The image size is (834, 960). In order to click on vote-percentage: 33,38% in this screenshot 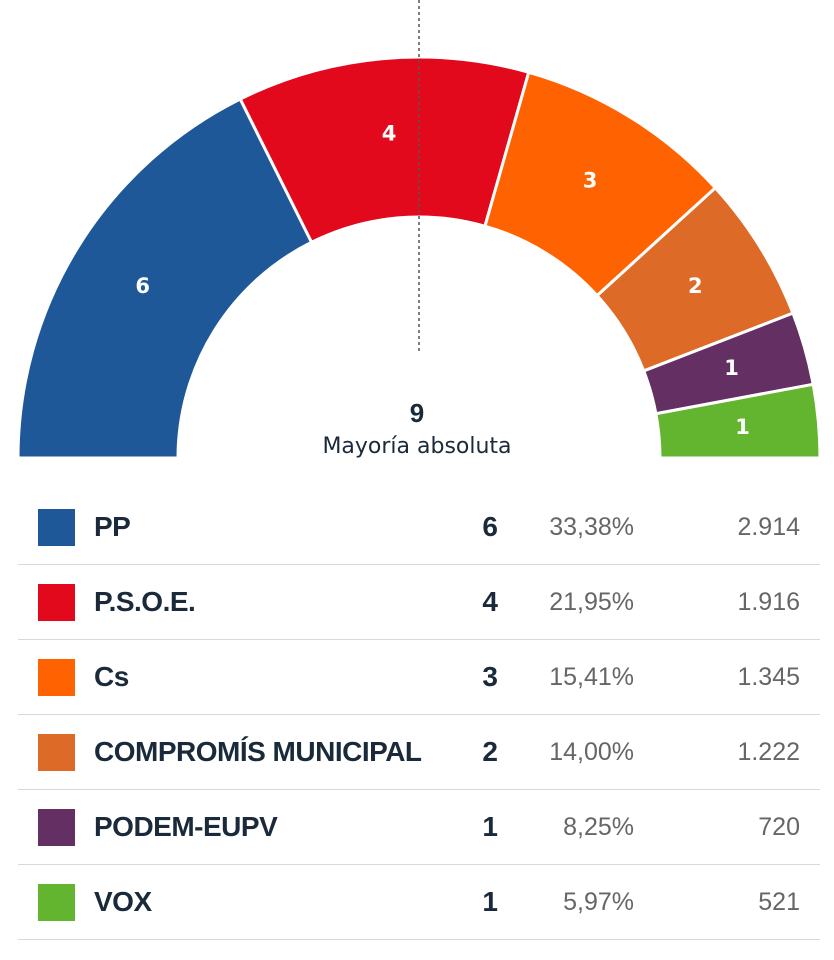, I will do `click(591, 527)`.